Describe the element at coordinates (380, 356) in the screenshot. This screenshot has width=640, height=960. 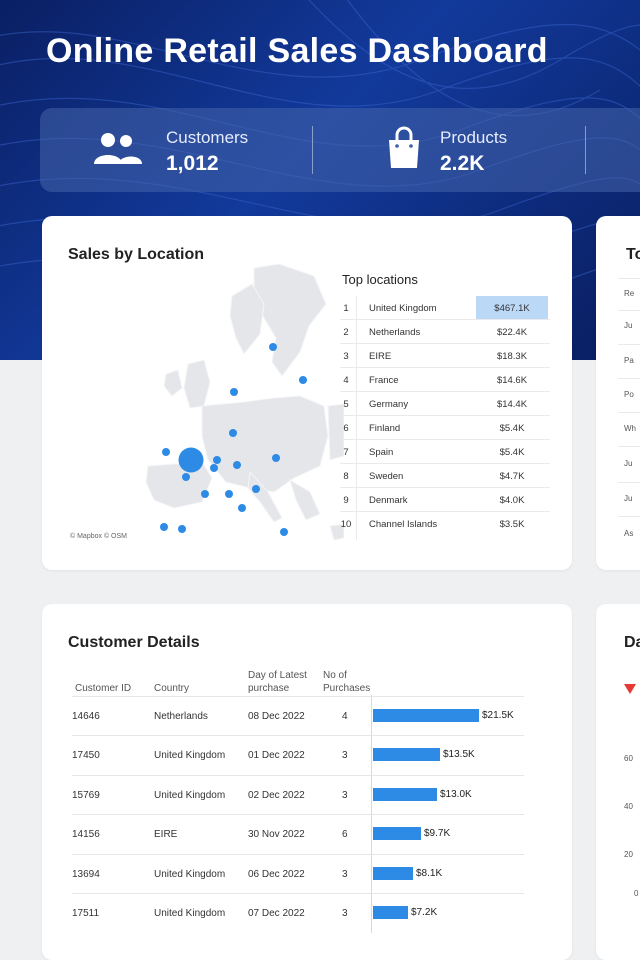
I see `location-name: EIRE` at that location.